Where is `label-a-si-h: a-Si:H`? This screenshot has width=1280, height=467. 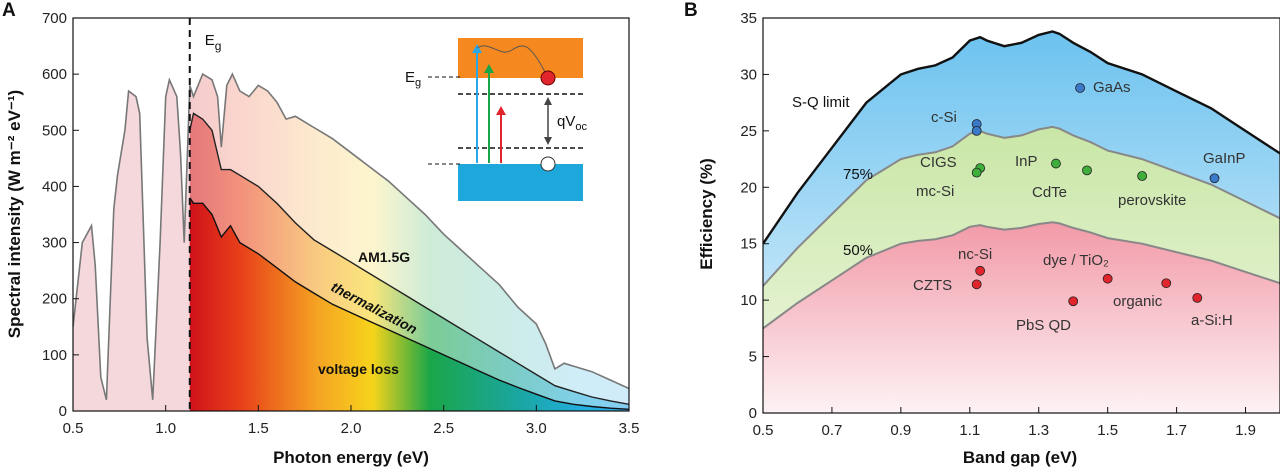 label-a-si-h: a-Si:H is located at coordinates (1212, 320).